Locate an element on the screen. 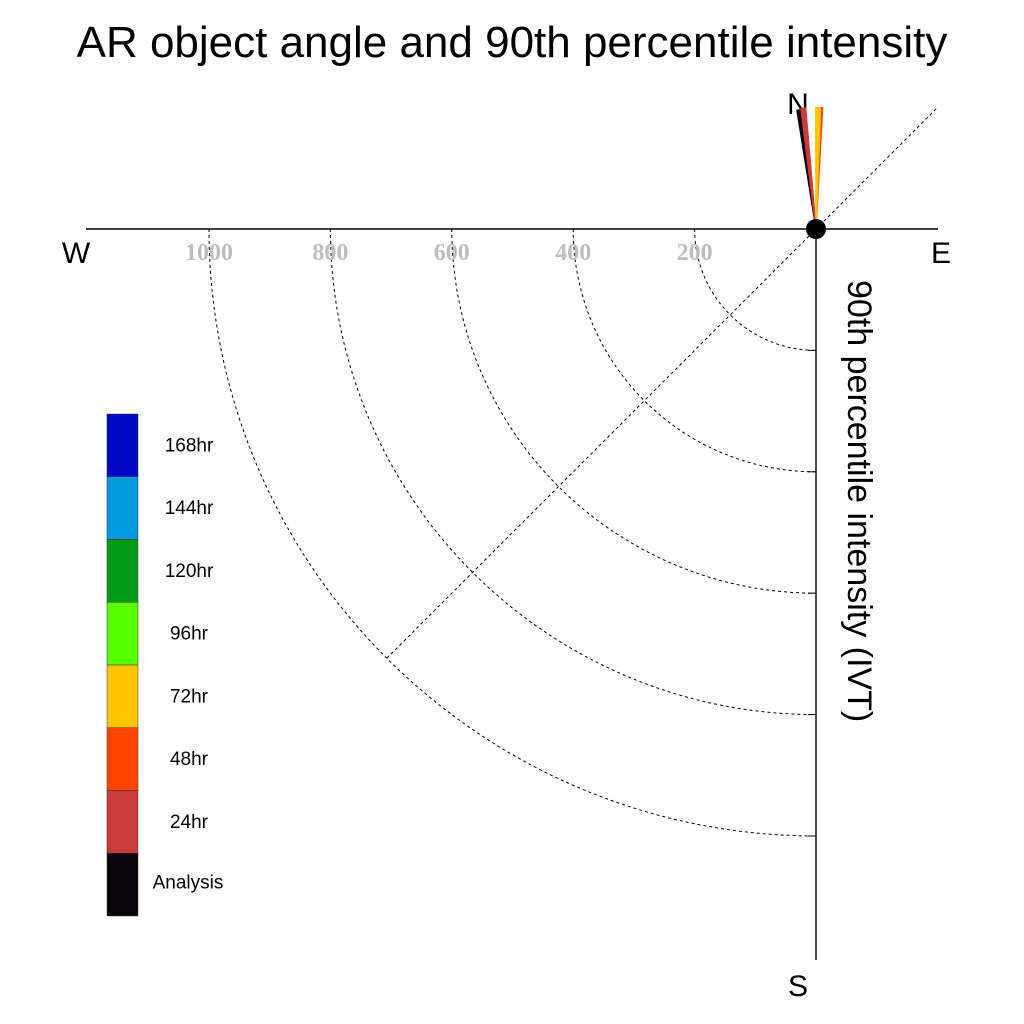  tick-label-1000: 1000 is located at coordinates (209, 253).